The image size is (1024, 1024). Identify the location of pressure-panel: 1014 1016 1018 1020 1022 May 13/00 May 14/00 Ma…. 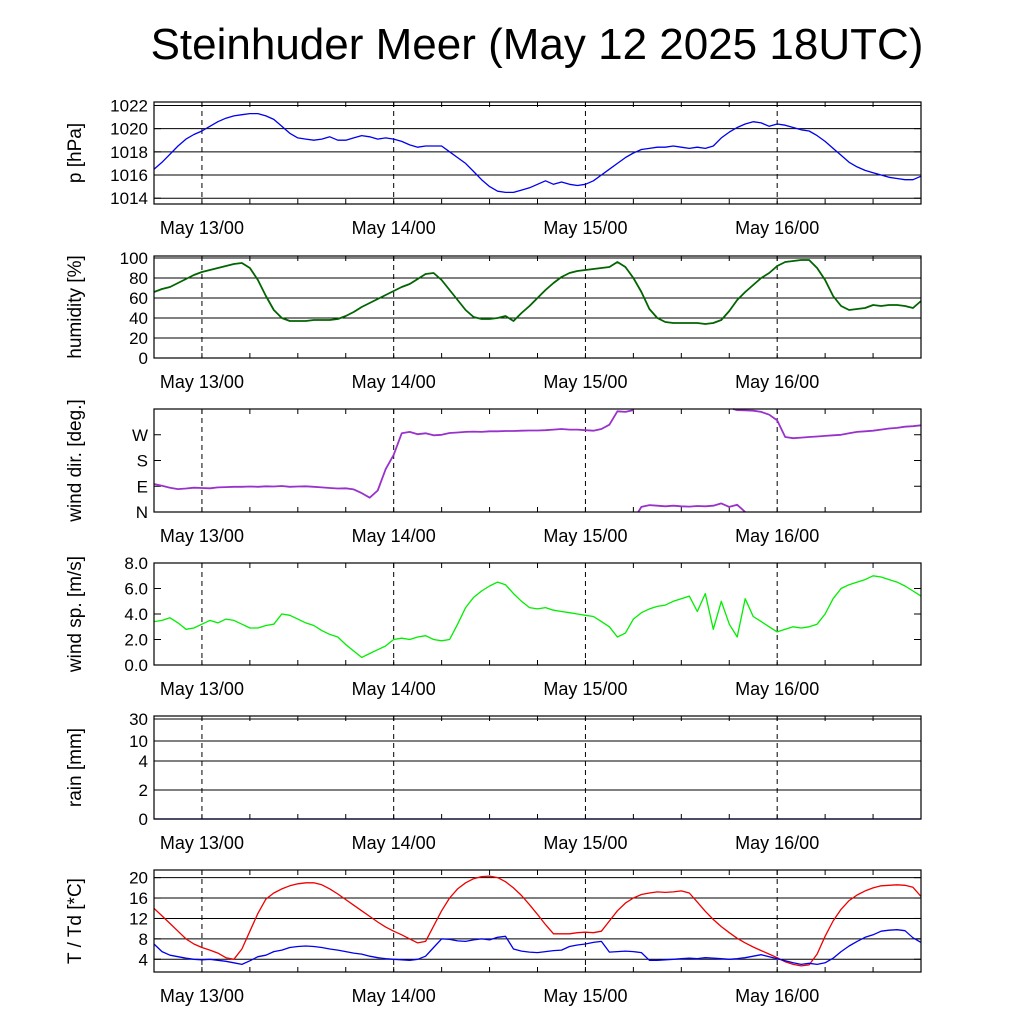
(493, 167).